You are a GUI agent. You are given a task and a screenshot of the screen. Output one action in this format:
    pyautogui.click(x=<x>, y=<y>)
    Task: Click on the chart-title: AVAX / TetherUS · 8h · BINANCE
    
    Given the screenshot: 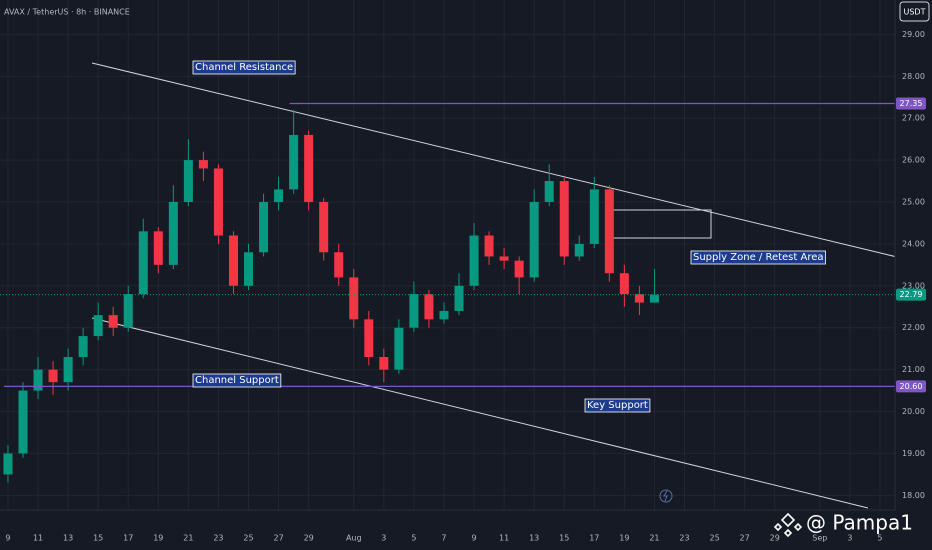 What is the action you would take?
    pyautogui.click(x=67, y=12)
    